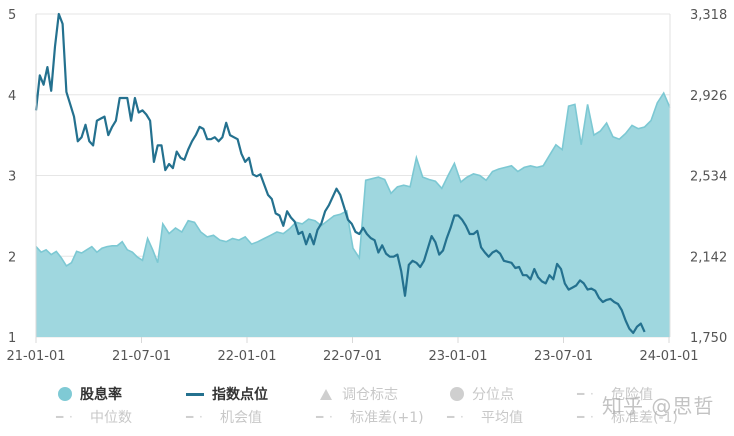 The image size is (734, 436). I want to click on x-tick-label: 21-07-01, so click(141, 356).